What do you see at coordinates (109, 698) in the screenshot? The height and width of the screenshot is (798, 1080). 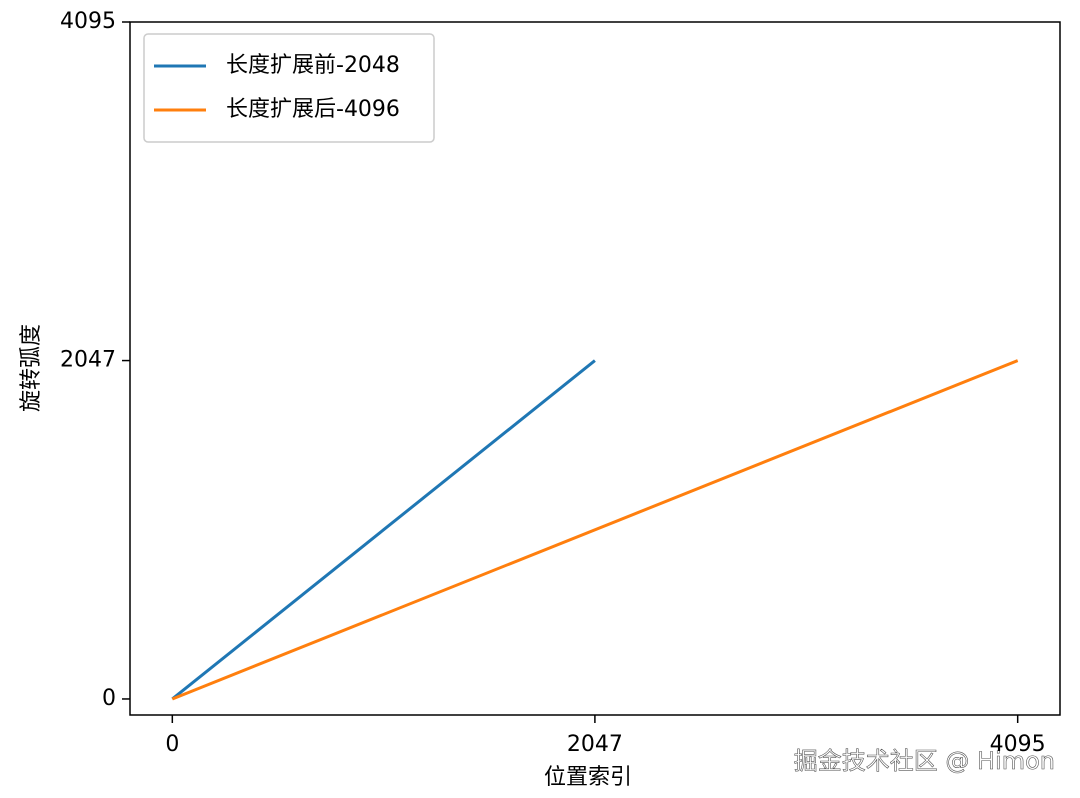 I see `y-tick-label: 0` at bounding box center [109, 698].